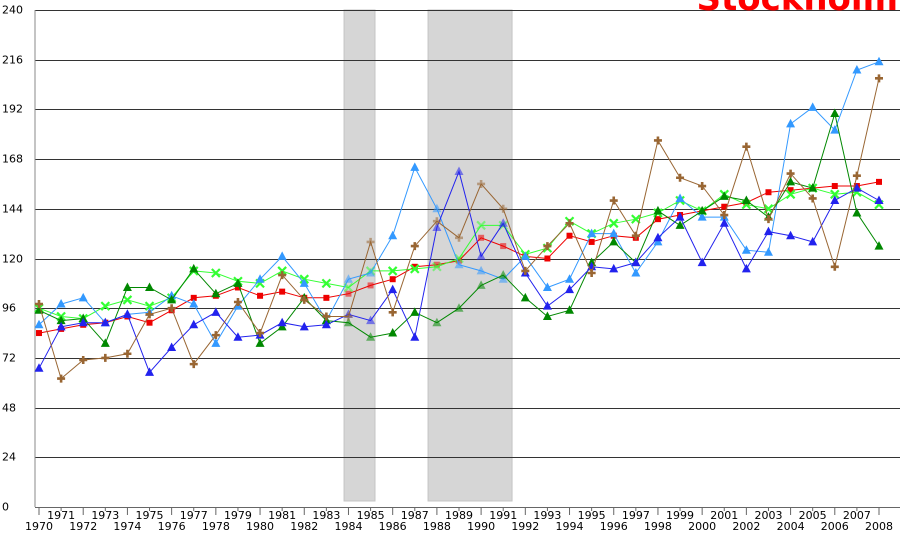 The height and width of the screenshot is (535, 902). I want to click on x-tick-label: 1977, so click(194, 515).